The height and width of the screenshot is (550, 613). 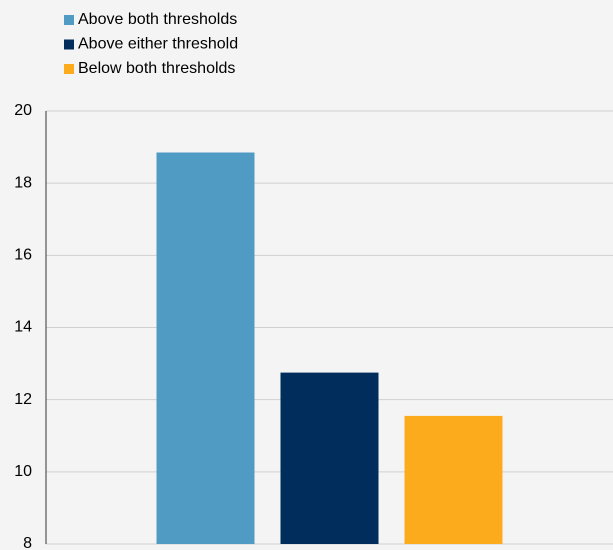 I want to click on legend-label: Above either threshold, so click(x=158, y=44).